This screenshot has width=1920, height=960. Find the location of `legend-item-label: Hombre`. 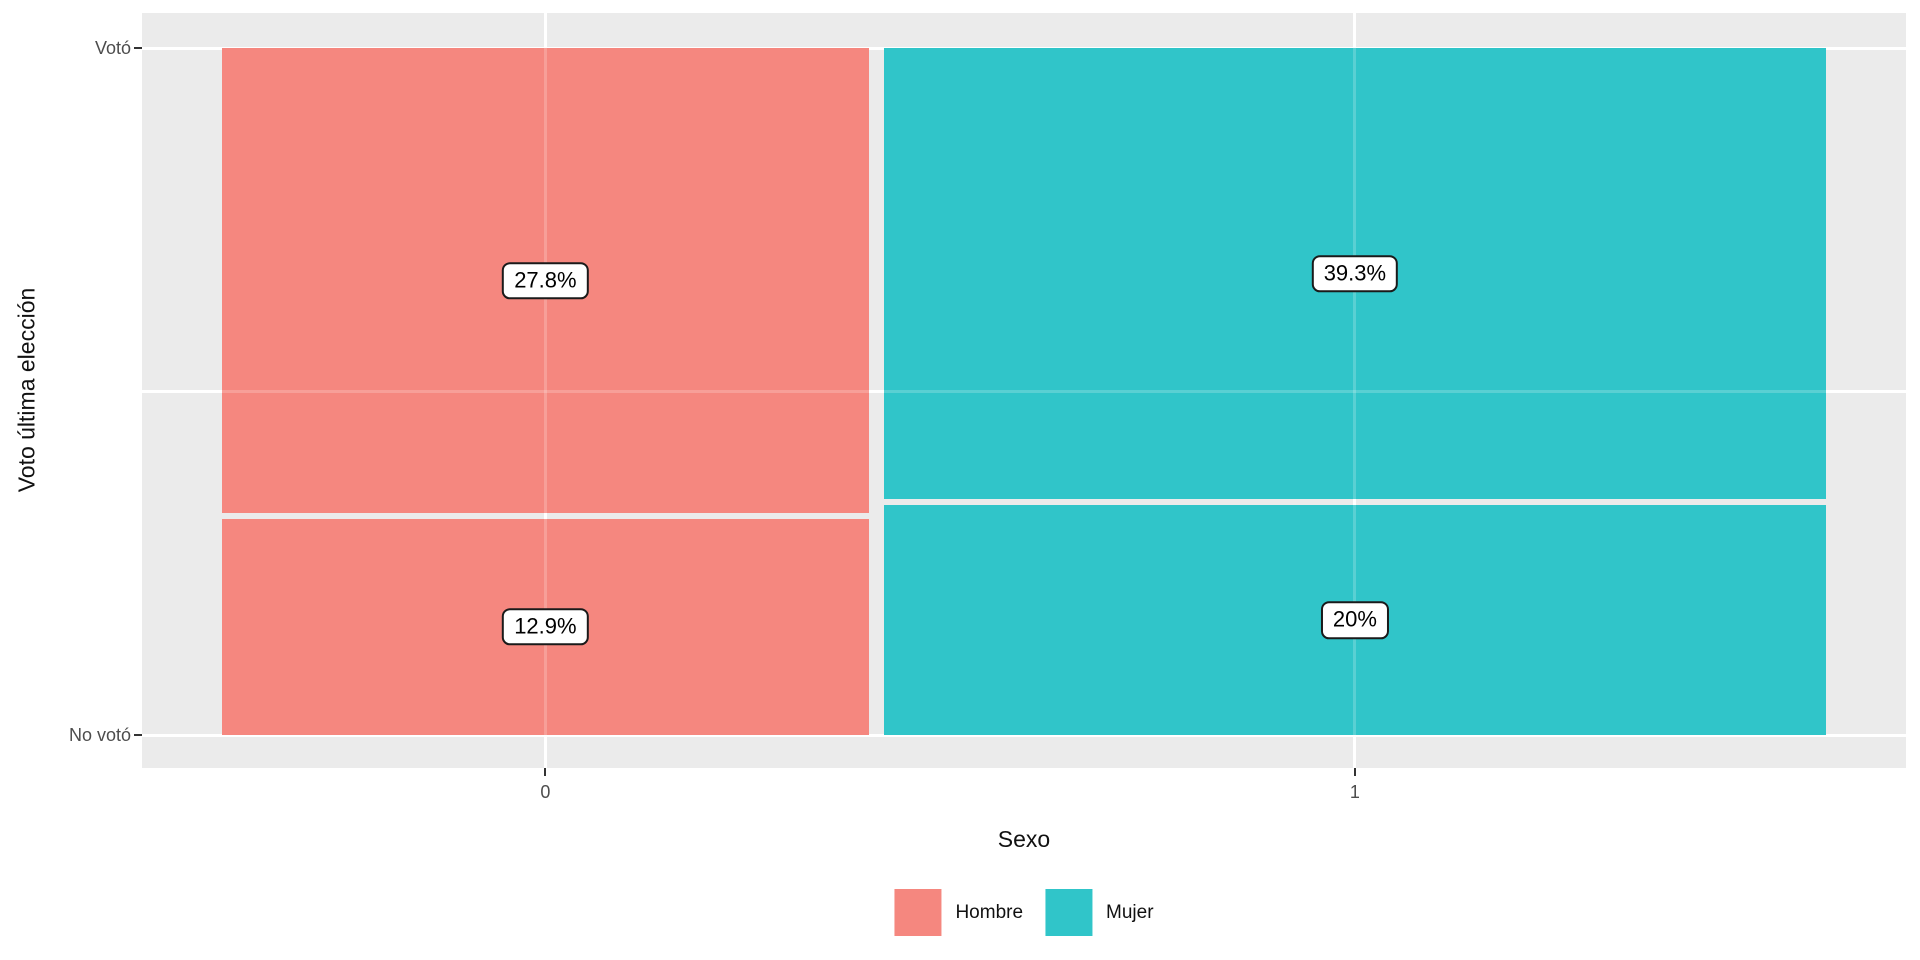

legend-item-label: Hombre is located at coordinates (989, 912).